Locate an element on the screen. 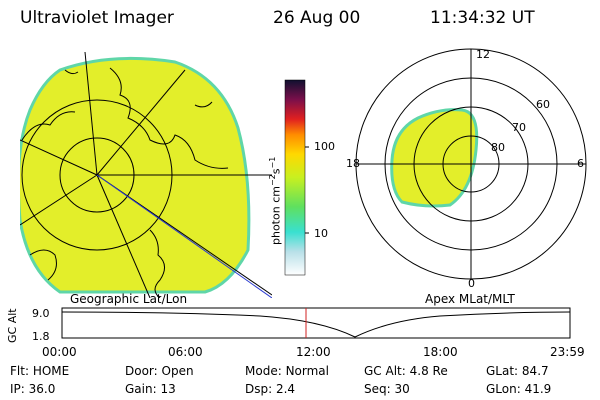 This screenshot has height=400, width=600. status-gain: Gain: 13 is located at coordinates (150, 389).